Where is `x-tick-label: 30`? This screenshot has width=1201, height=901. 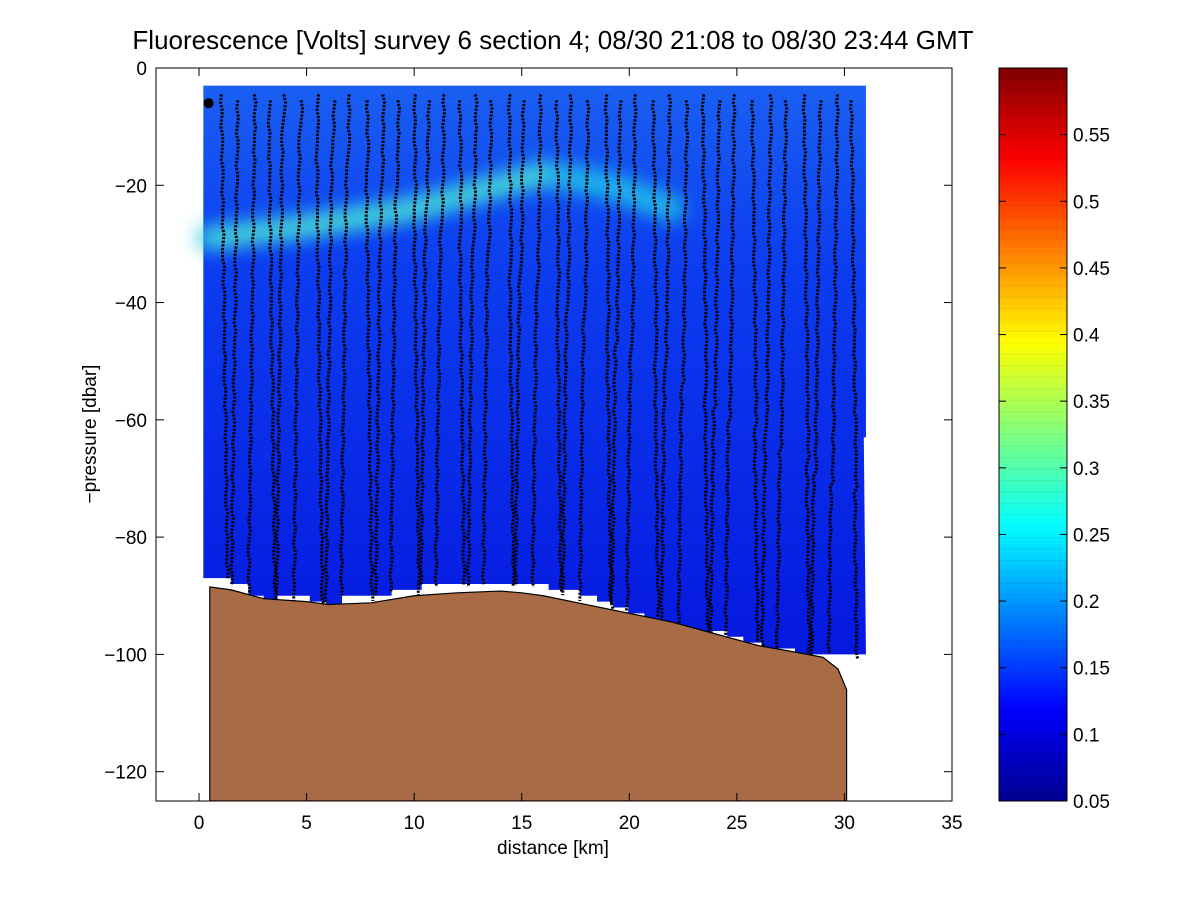 x-tick-label: 30 is located at coordinates (844, 823).